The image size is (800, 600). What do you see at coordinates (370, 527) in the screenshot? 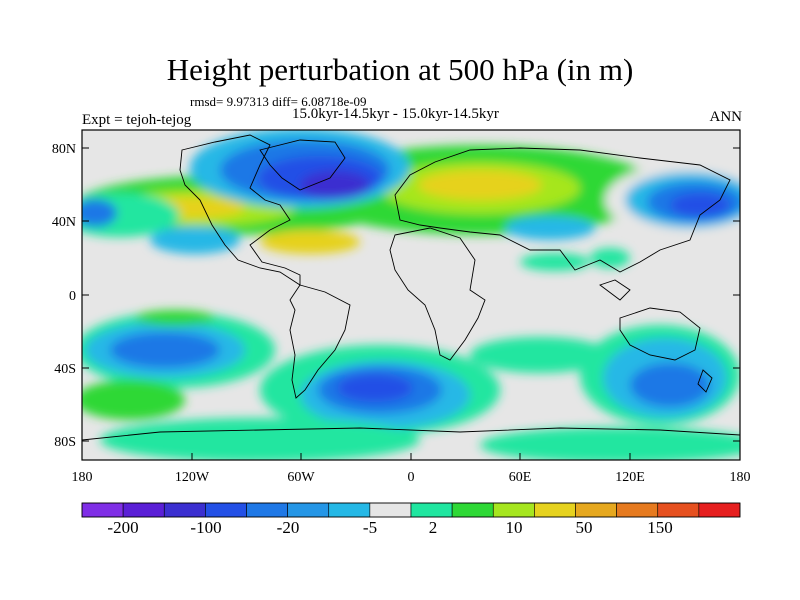
I see `colorbar-label: -5` at bounding box center [370, 527].